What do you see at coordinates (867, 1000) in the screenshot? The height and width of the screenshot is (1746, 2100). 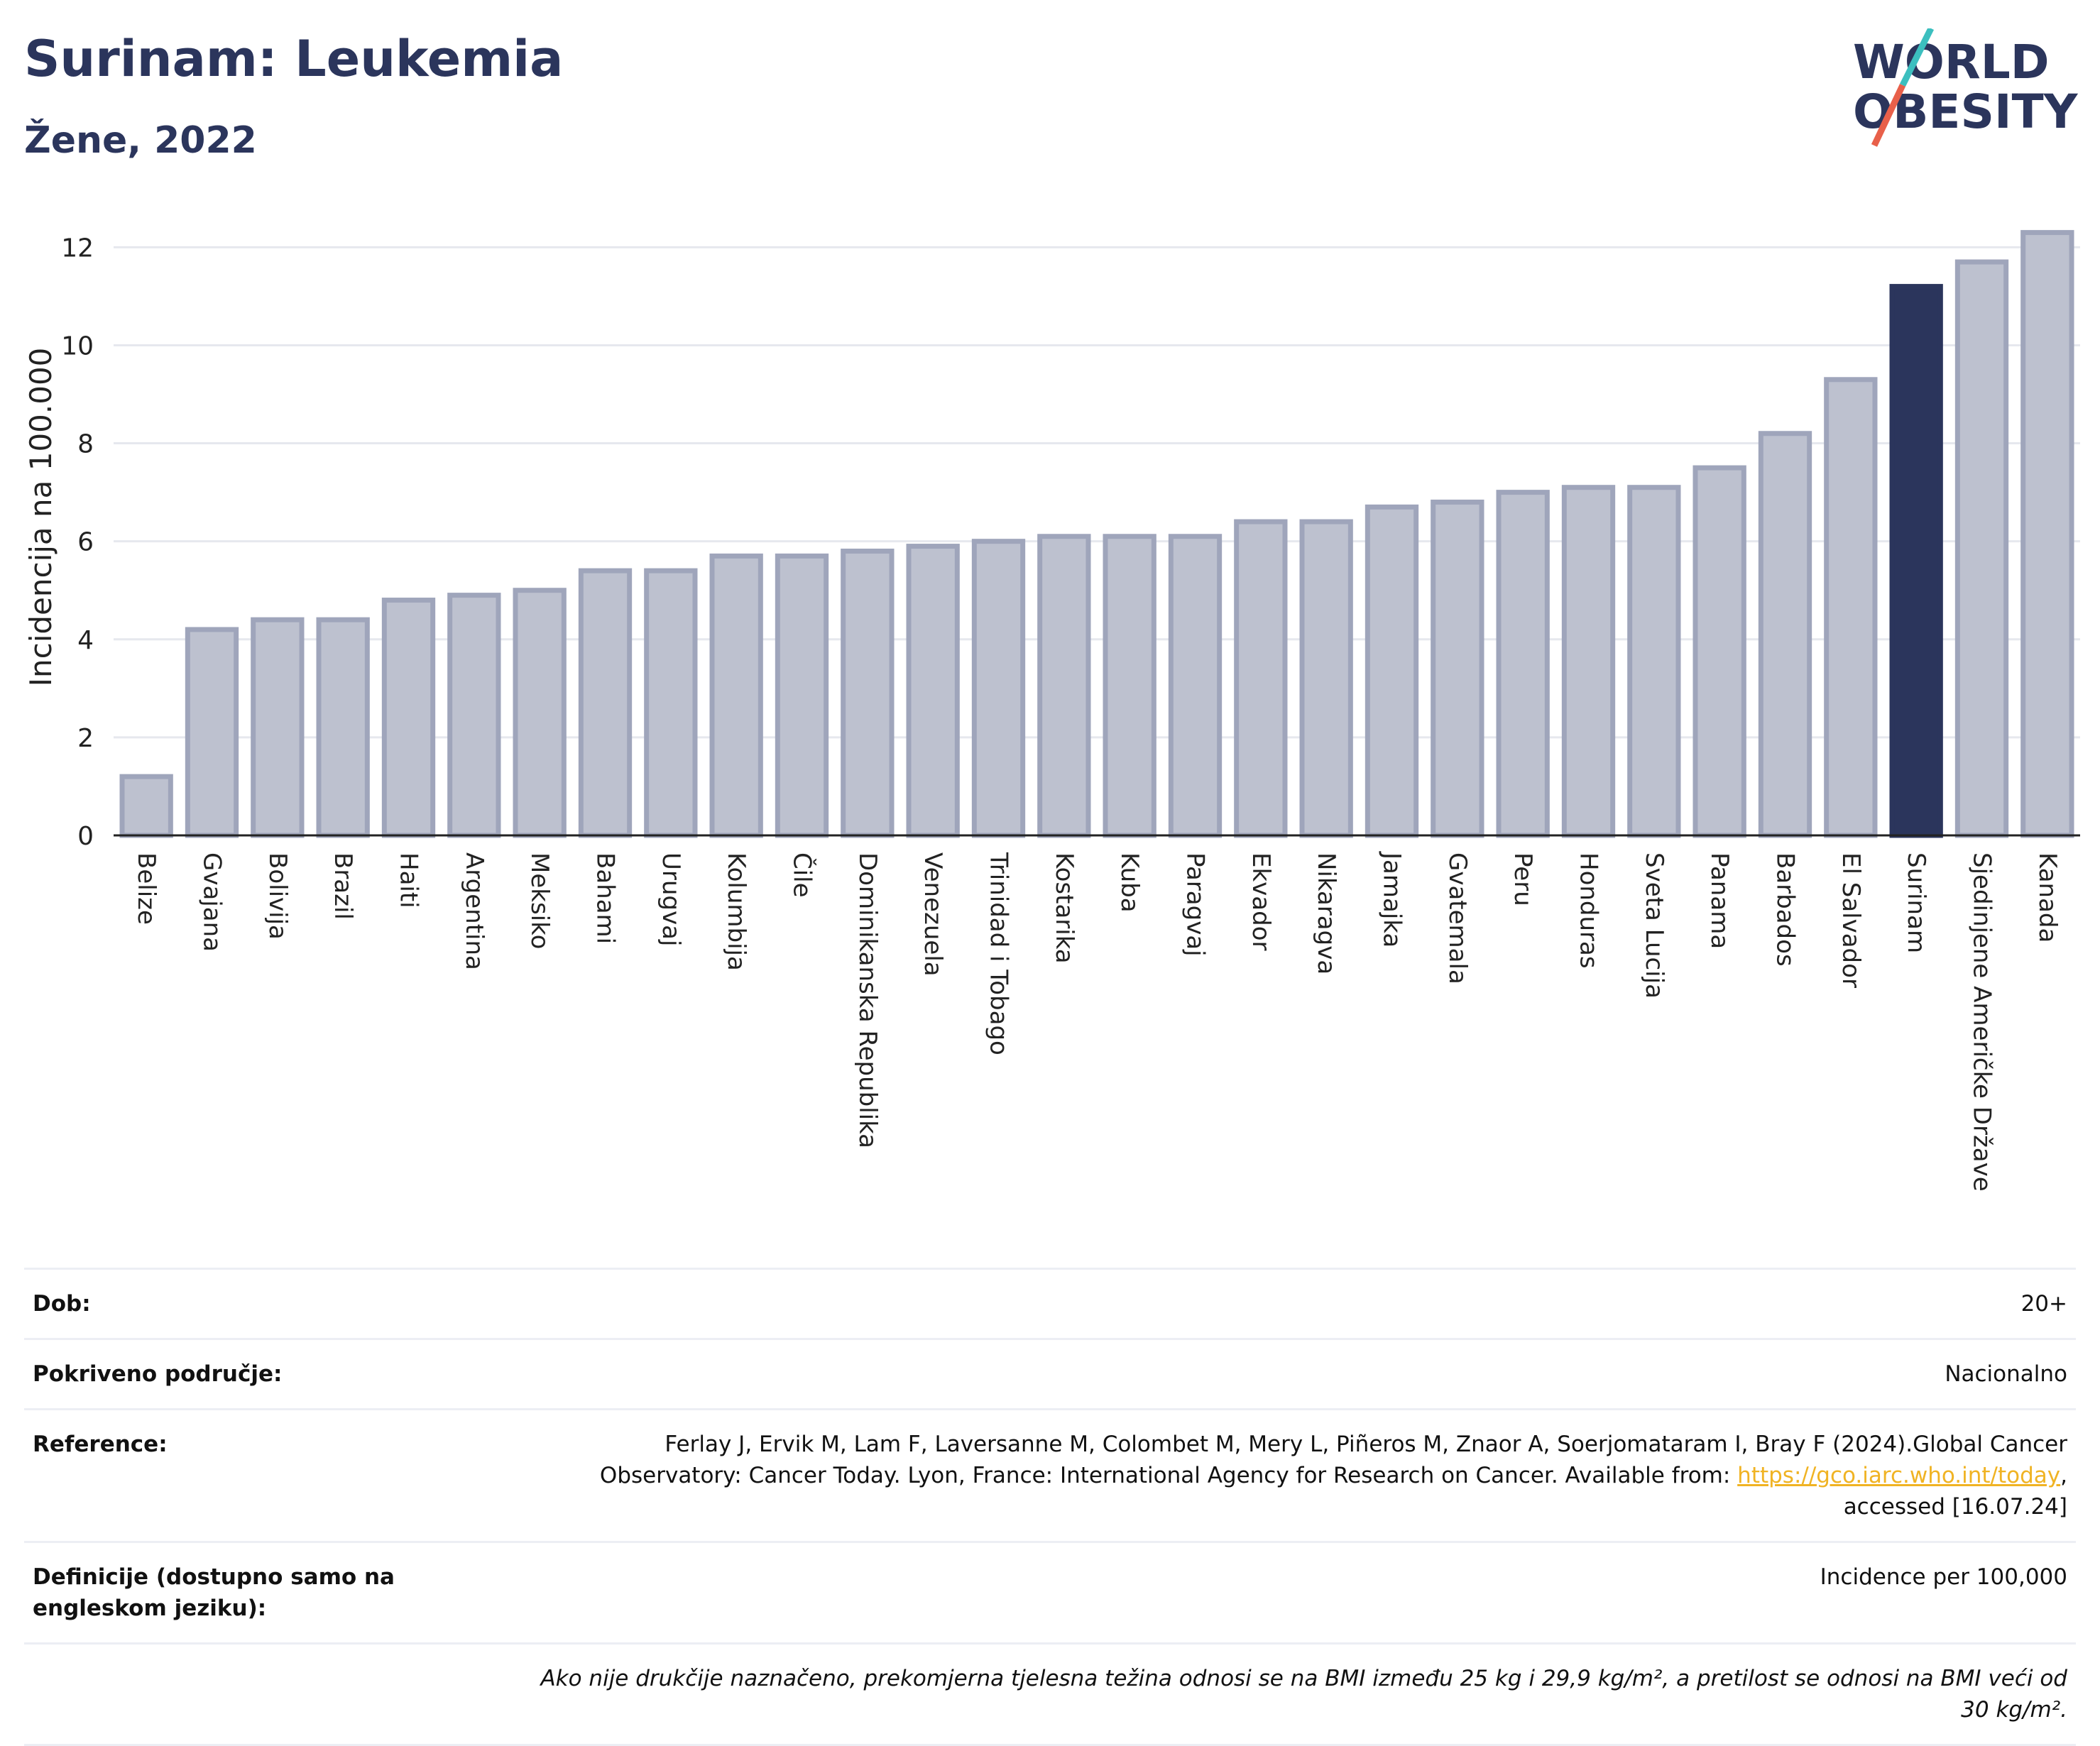 I see `x-tick-label: Dominikanska Republika` at bounding box center [867, 1000].